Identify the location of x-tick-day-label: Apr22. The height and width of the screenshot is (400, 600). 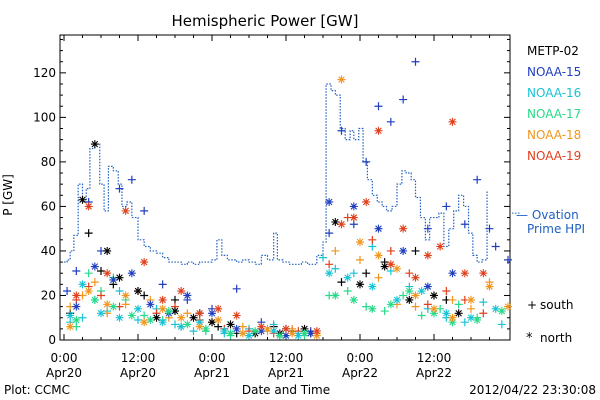
(360, 373).